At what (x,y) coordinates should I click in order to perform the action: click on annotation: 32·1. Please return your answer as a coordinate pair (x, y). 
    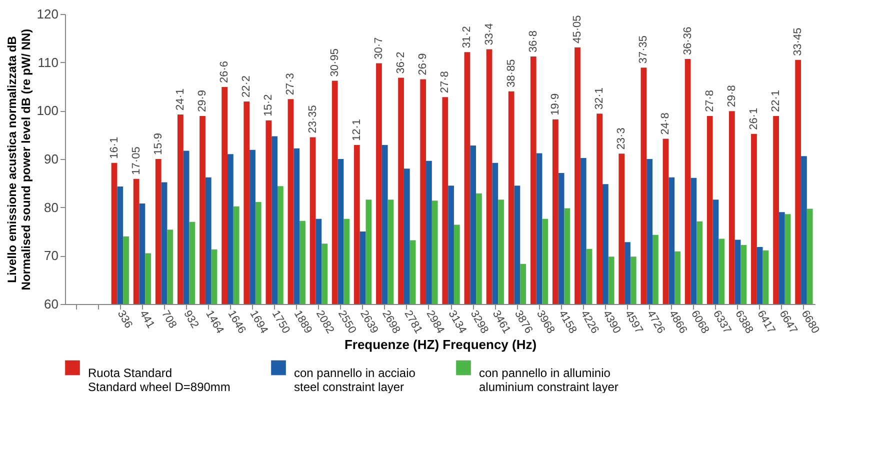
    Looking at the image, I should click on (600, 99).